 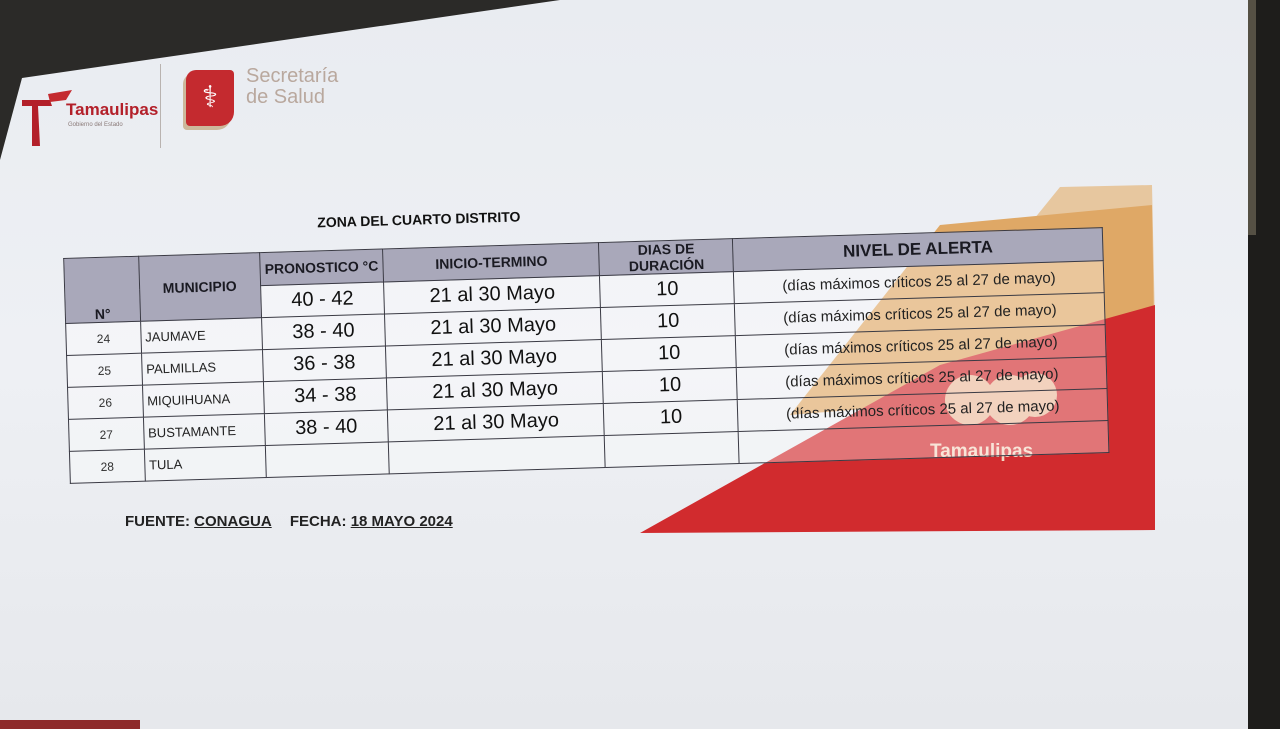 I want to click on source-line: FUENTE: CONAGUA FECHA: 18 MAYO 2024, so click(x=296, y=521).